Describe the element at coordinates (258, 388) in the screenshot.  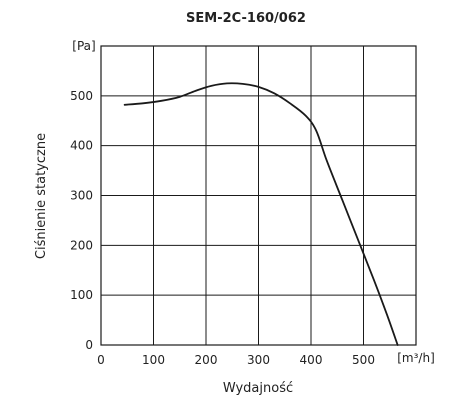
I see `x-axis-title: Wydajność` at that location.